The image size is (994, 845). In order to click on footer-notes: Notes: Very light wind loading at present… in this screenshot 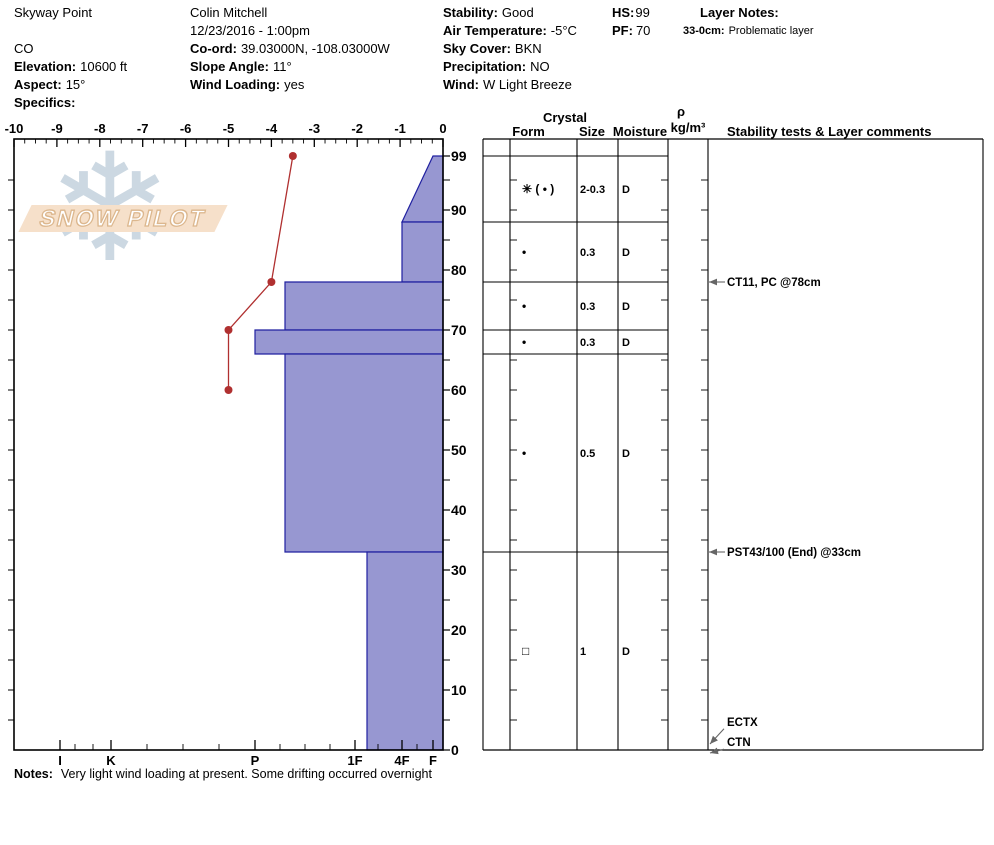, I will do `click(223, 774)`.